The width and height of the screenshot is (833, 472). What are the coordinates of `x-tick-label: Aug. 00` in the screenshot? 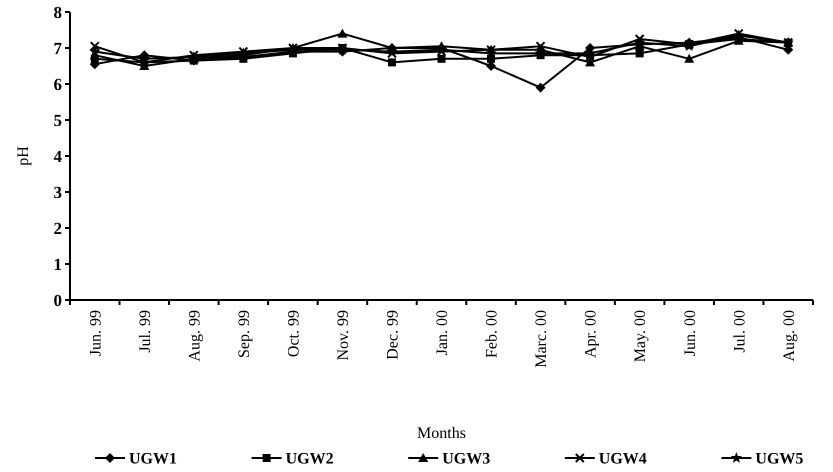 It's located at (789, 336).